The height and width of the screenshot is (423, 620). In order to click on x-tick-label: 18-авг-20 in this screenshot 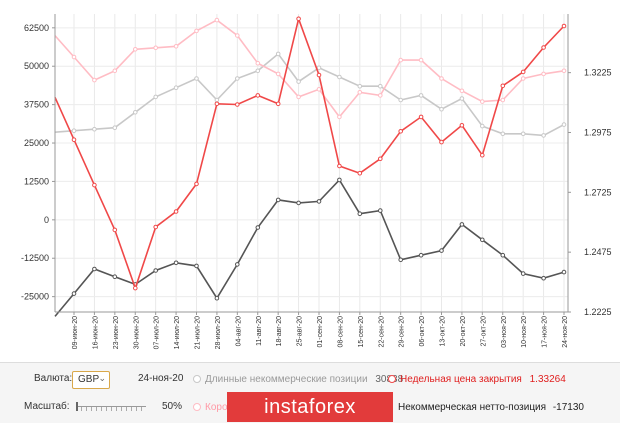, I will do `click(279, 331)`.